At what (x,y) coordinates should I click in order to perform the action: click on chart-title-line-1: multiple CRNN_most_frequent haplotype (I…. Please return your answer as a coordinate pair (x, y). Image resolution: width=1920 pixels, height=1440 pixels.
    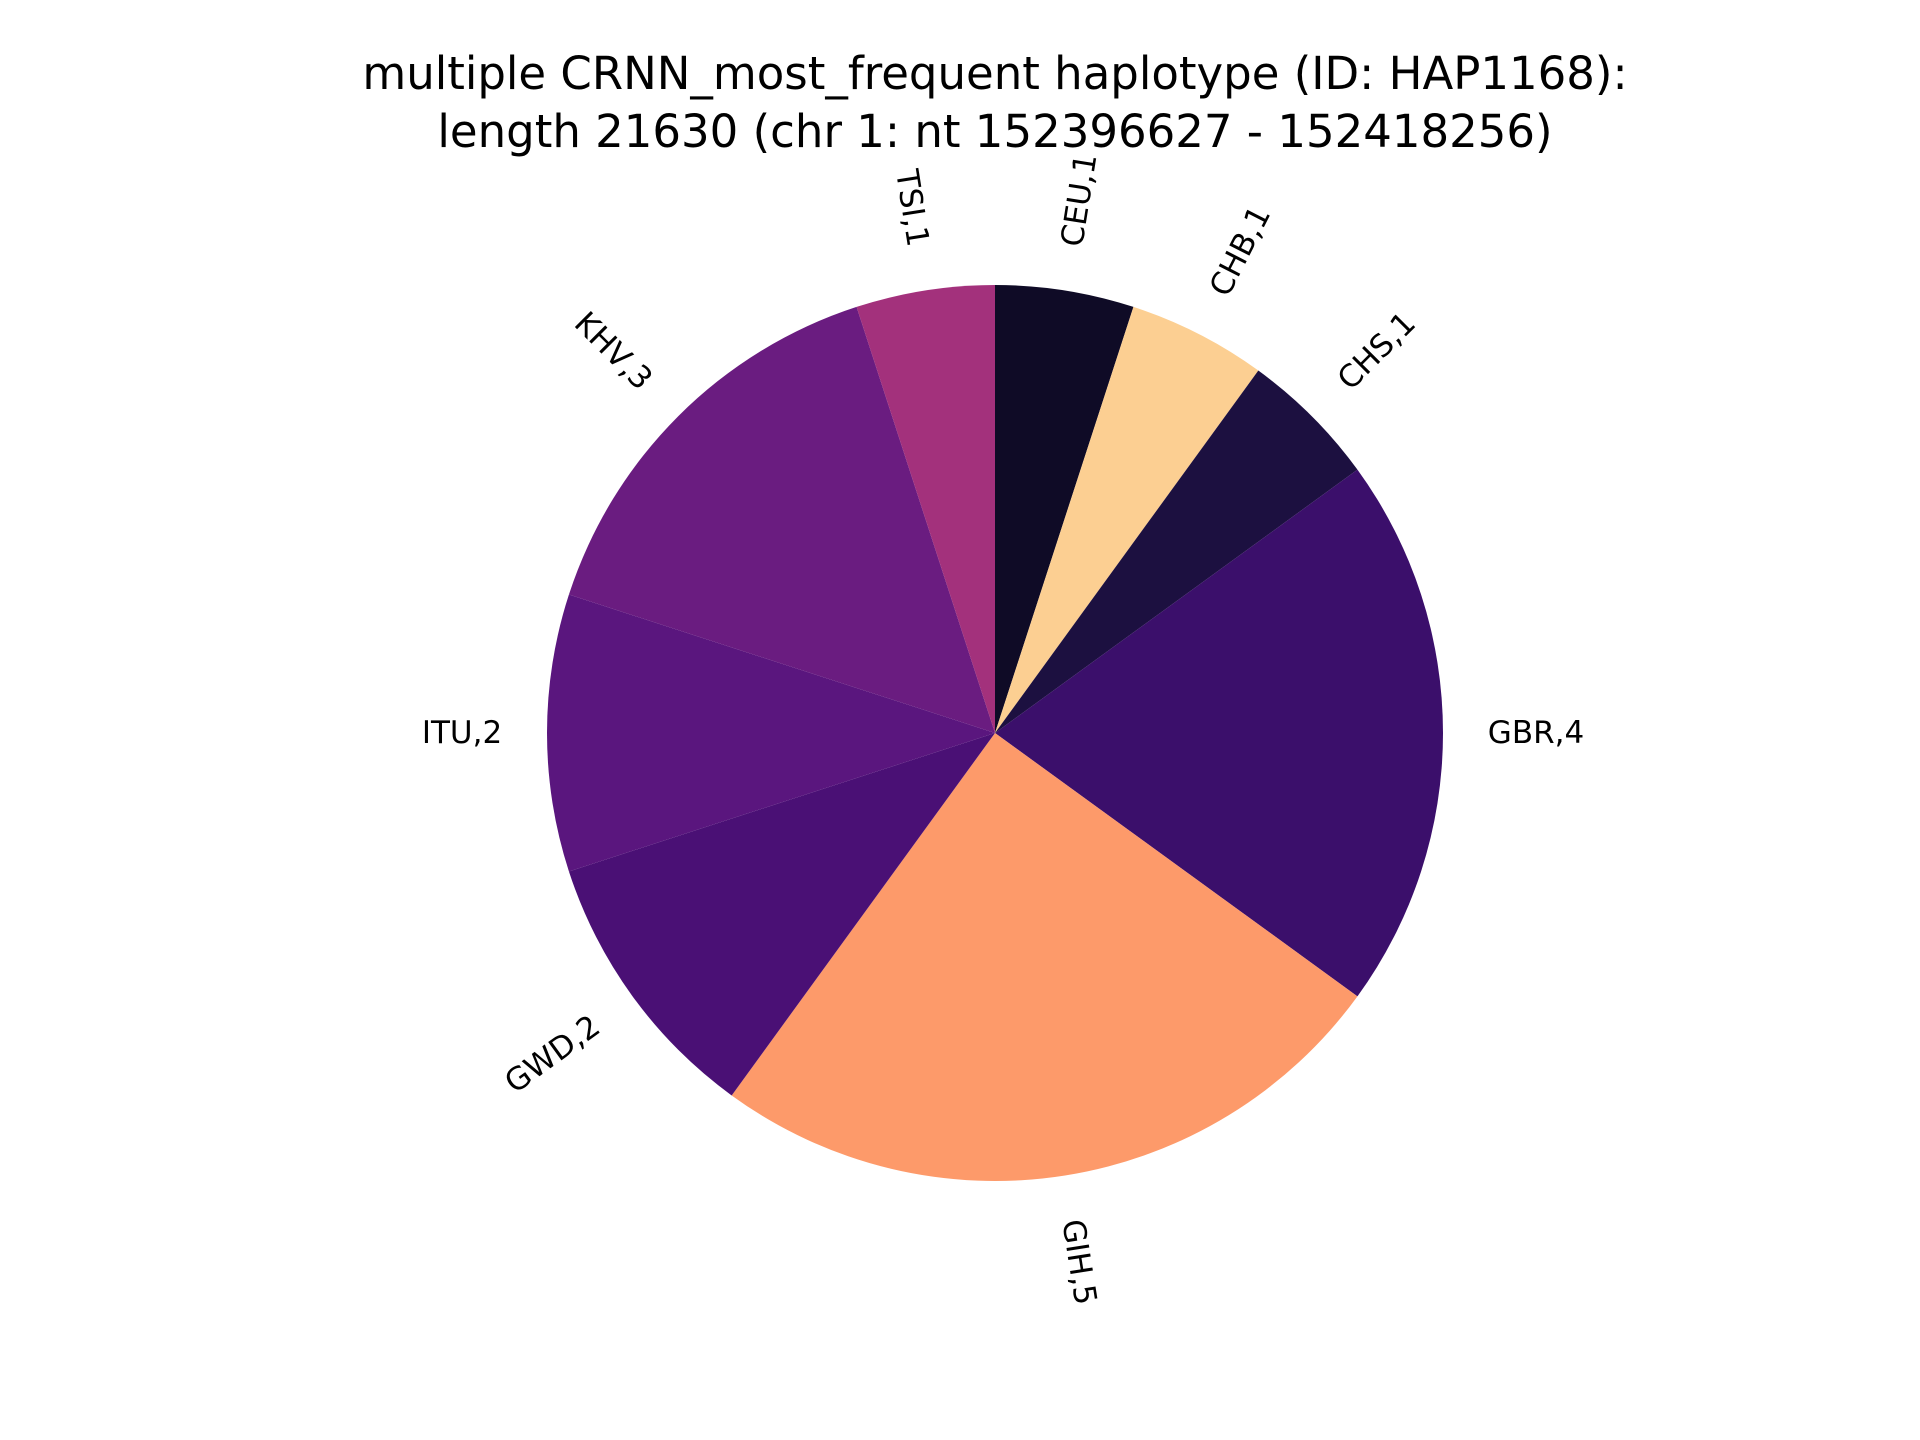
    Looking at the image, I should click on (994, 73).